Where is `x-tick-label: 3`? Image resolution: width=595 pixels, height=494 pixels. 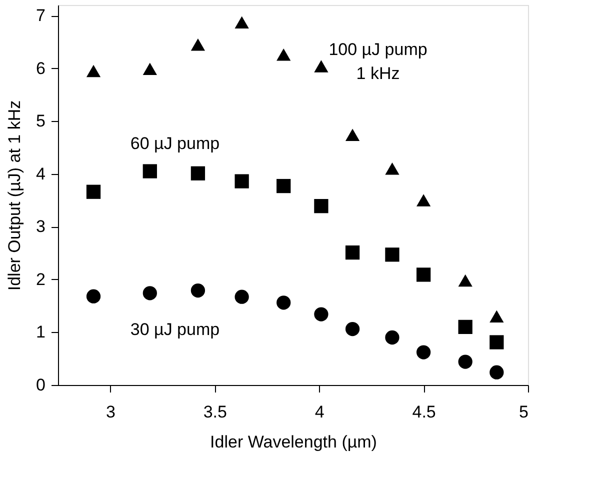 x-tick-label: 3 is located at coordinates (111, 412).